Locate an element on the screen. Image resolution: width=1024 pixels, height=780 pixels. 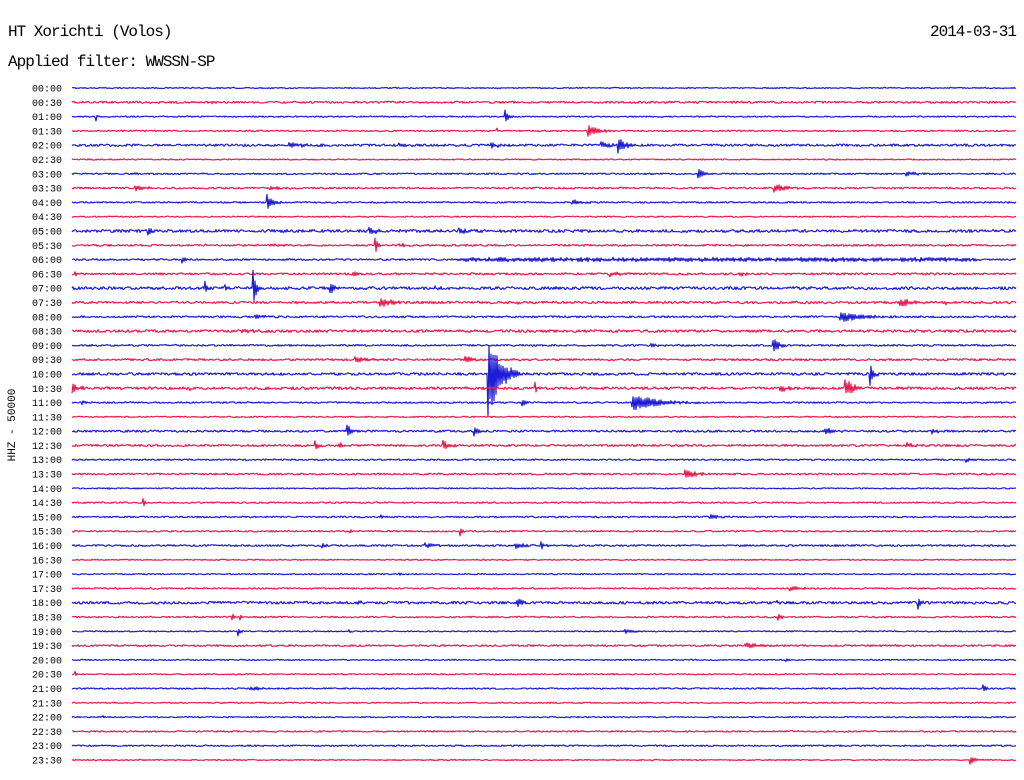
time-label: 15:30 is located at coordinates (47, 533).